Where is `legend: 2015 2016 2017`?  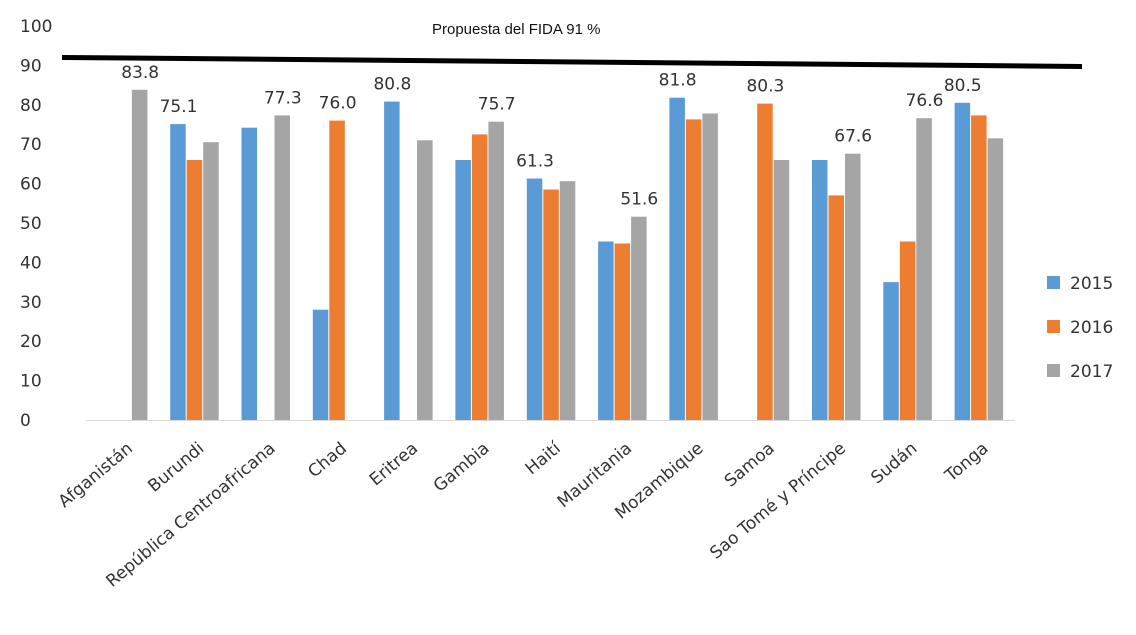 legend: 2015 2016 2017 is located at coordinates (1080, 328).